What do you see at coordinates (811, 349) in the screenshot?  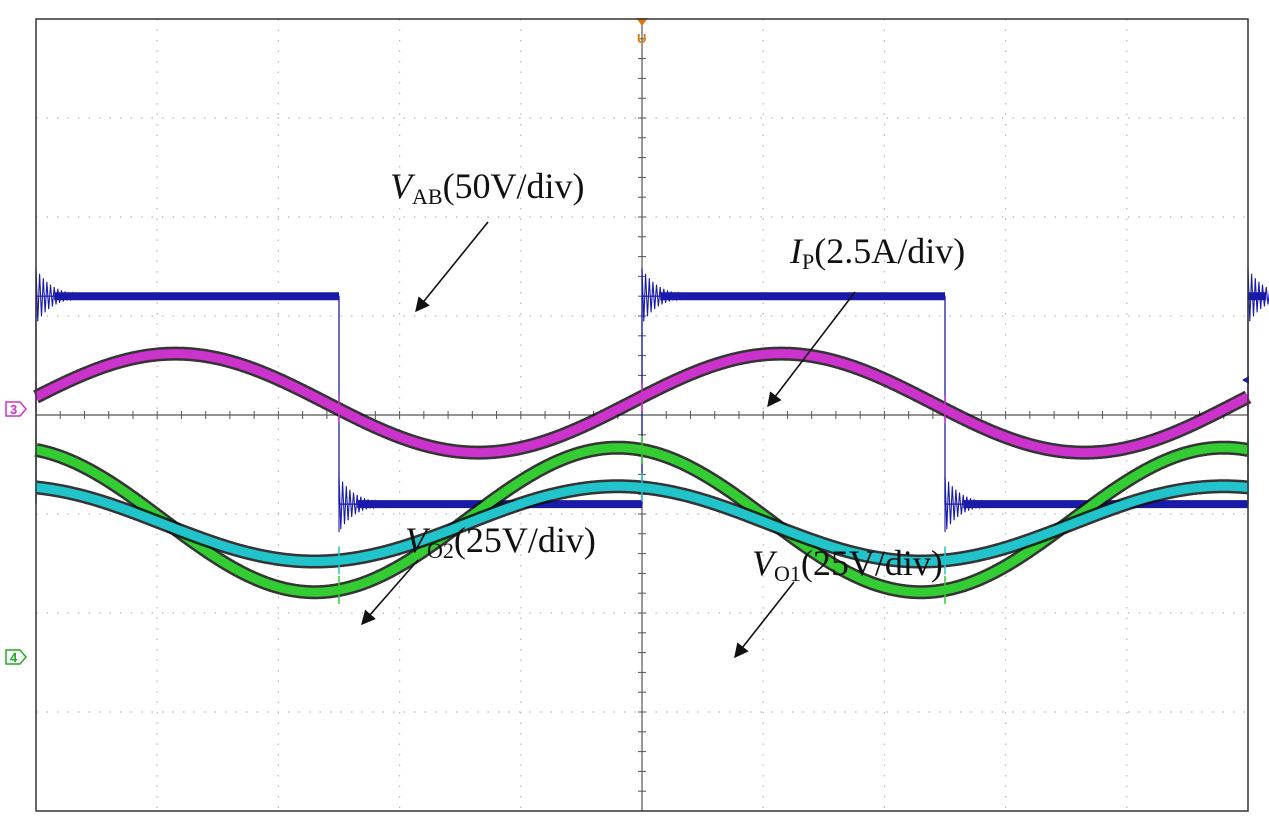 I see `arrow-IP` at bounding box center [811, 349].